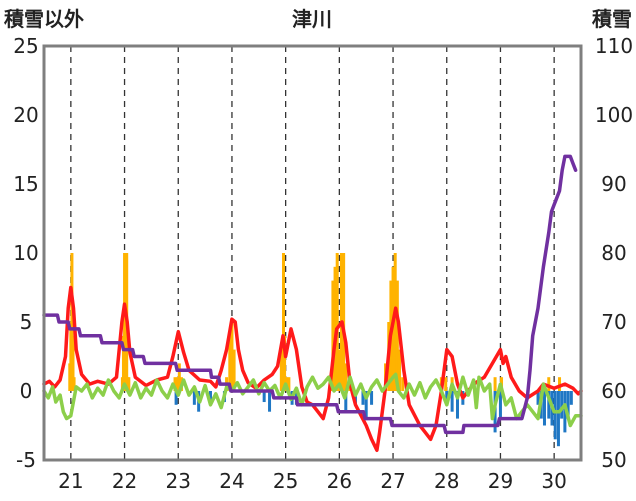 This screenshot has height=501, width=636. What do you see at coordinates (285, 481) in the screenshot?
I see `x-tick-label: 25` at bounding box center [285, 481].